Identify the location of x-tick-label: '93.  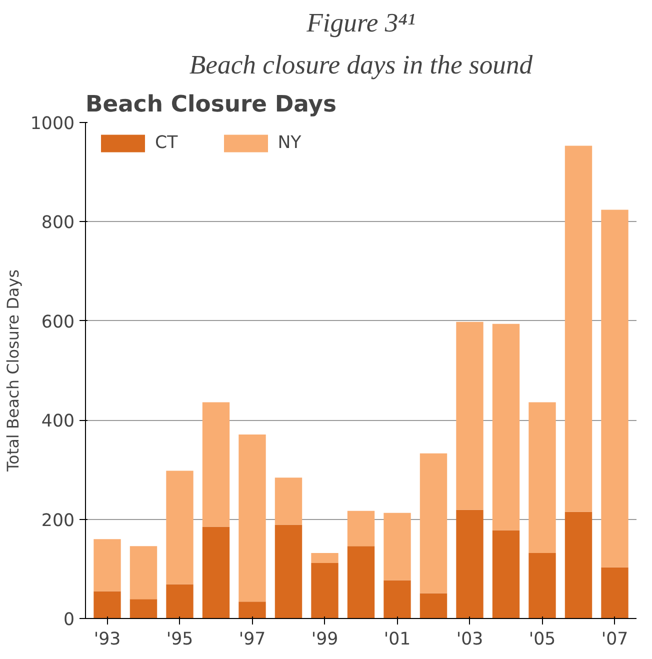
(107, 640).